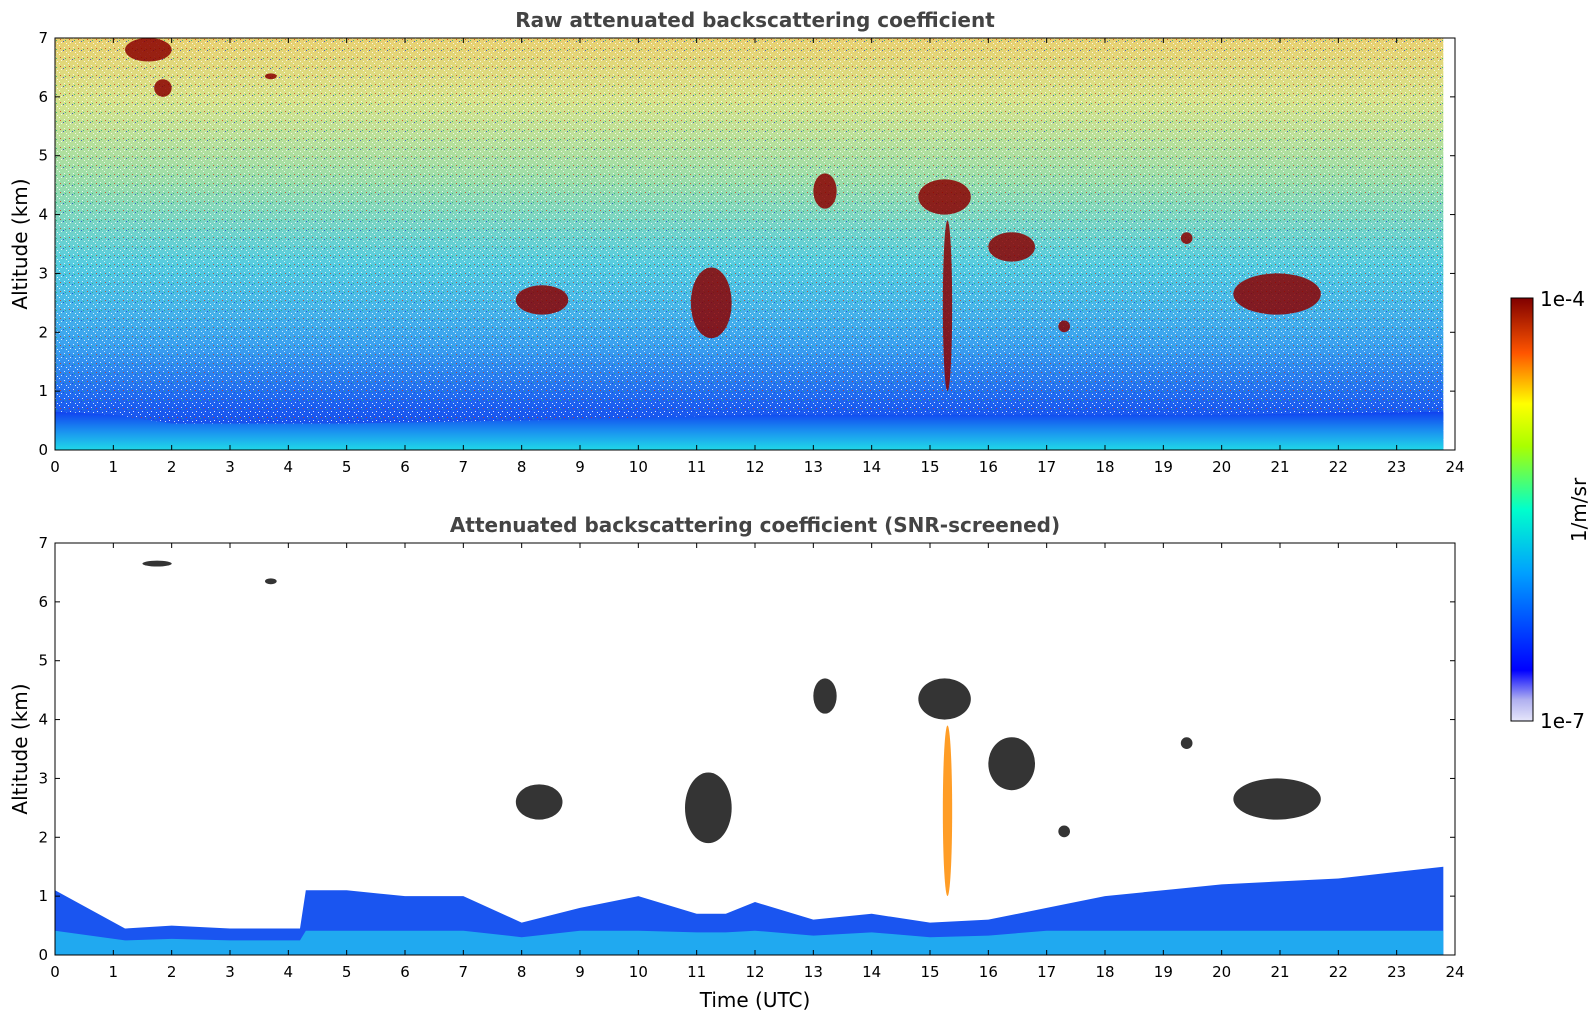  Describe the element at coordinates (43, 602) in the screenshot. I see `y-tick-label: 6` at that location.